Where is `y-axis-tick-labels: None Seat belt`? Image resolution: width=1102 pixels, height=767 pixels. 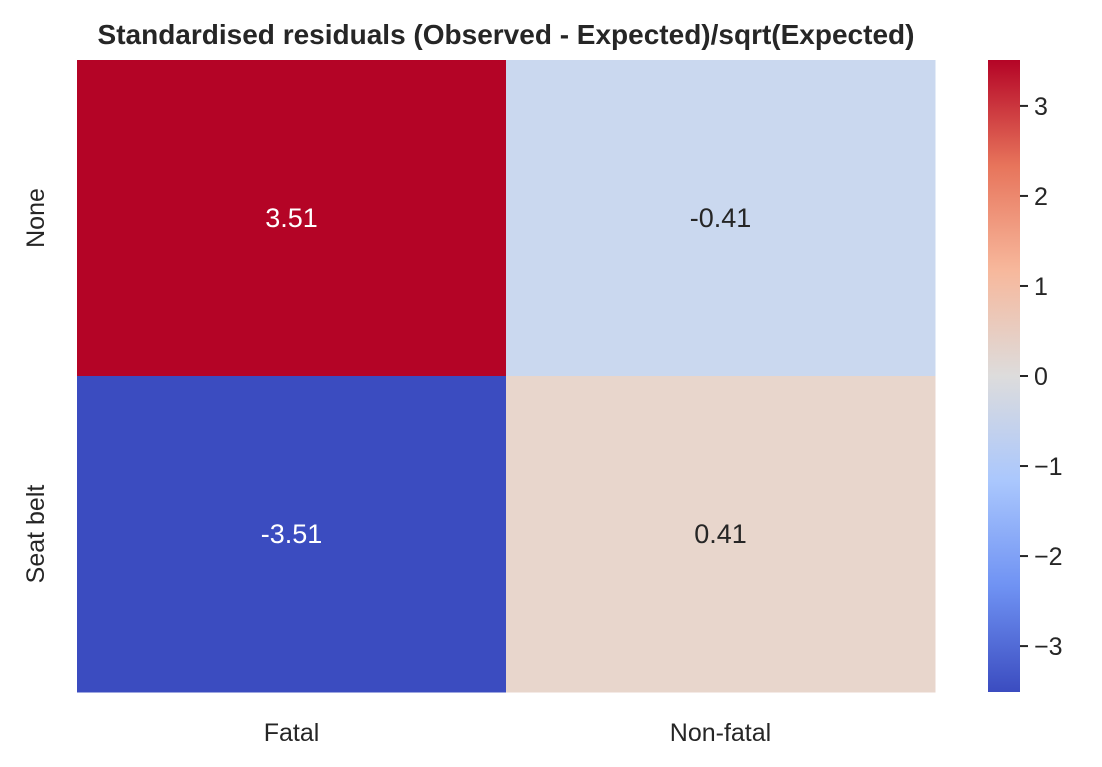
y-axis-tick-labels: None Seat belt is located at coordinates (36, 385).